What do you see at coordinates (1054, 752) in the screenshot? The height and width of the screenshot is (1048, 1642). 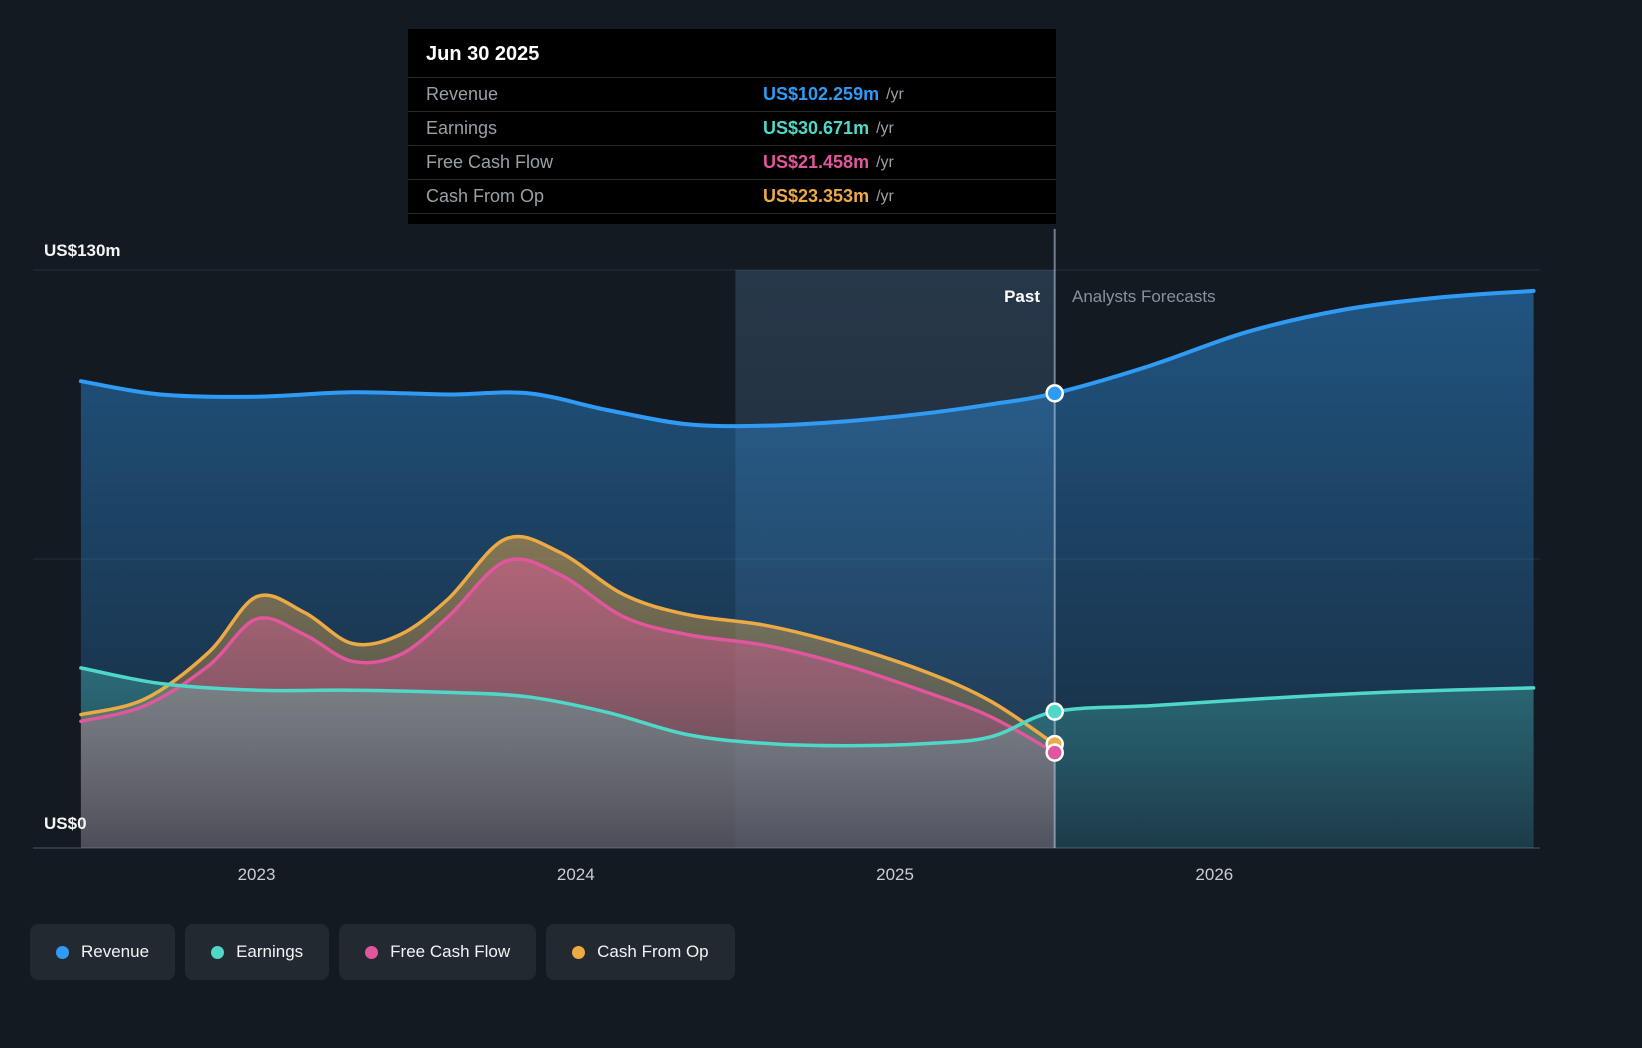 I see `free-cash-flow-marker` at bounding box center [1054, 752].